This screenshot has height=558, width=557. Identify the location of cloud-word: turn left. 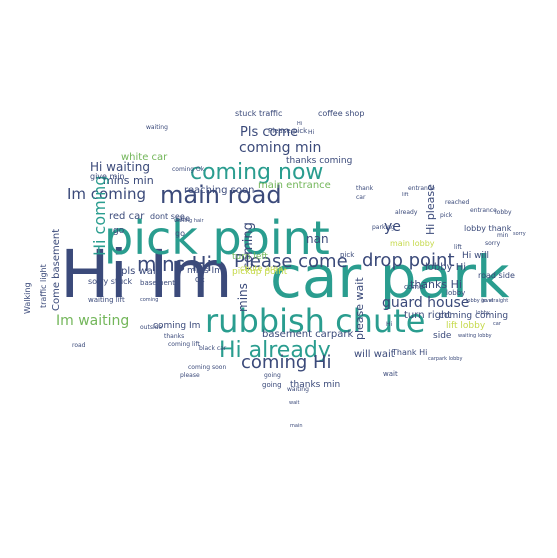
(250, 257).